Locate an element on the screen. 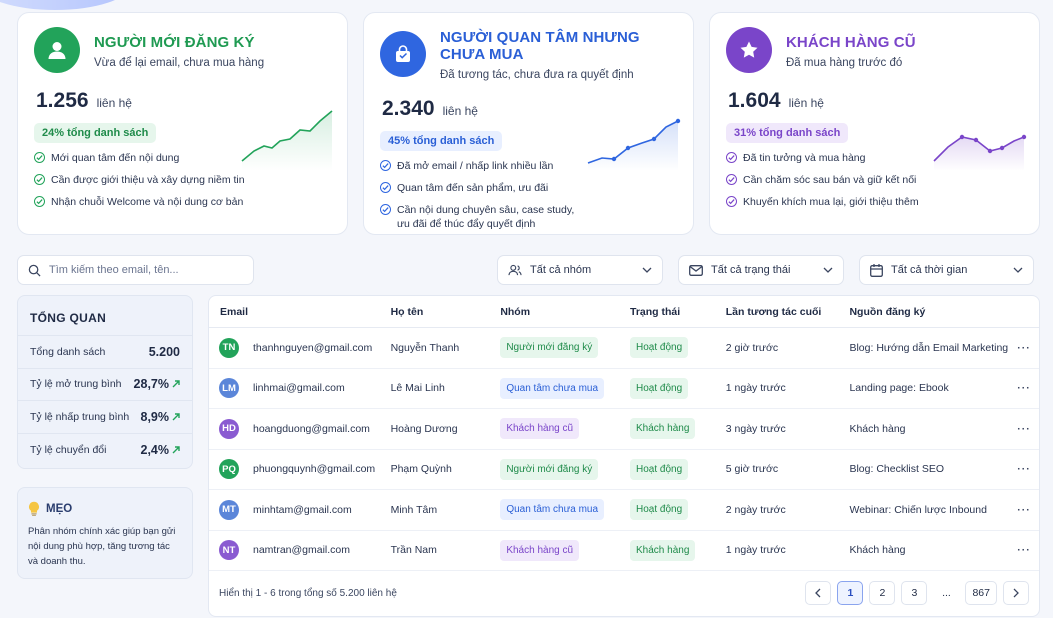 Image resolution: width=1053 pixels, height=618 pixels. cell-email: MT minhtam@gmail.com is located at coordinates (300, 509).